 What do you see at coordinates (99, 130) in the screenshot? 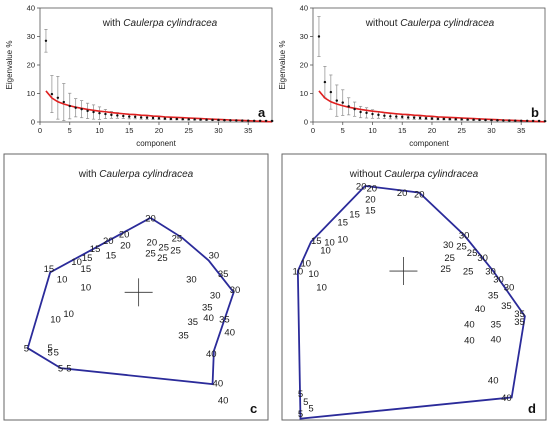
I see `x-tick-label: 10` at bounding box center [99, 130].